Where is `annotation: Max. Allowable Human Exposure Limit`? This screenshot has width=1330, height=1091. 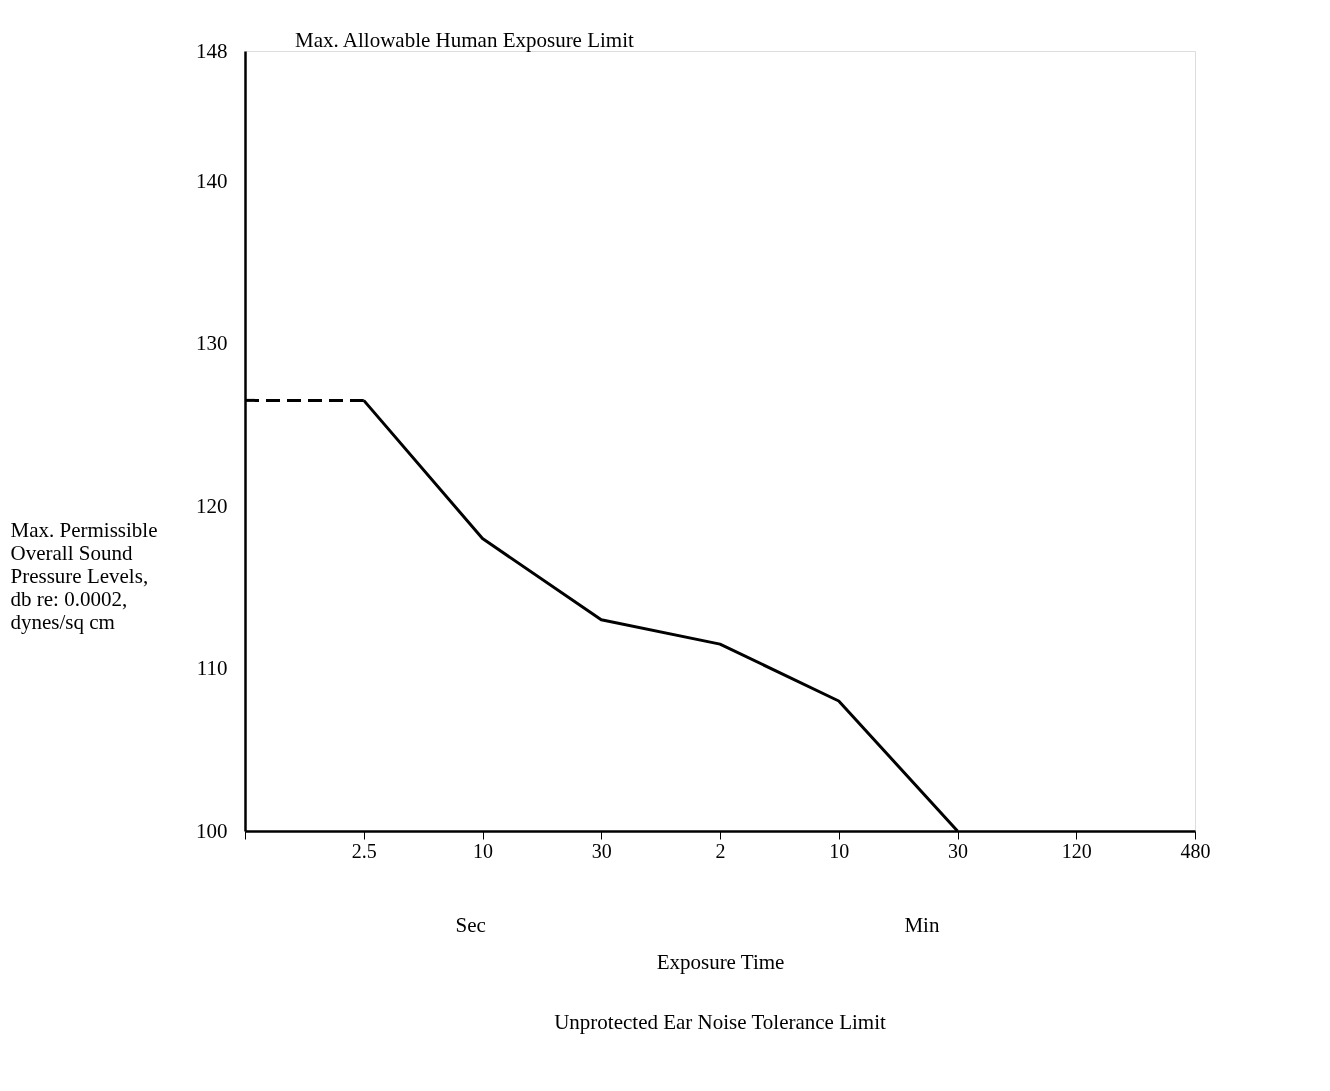 annotation: Max. Allowable Human Exposure Limit is located at coordinates (465, 40).